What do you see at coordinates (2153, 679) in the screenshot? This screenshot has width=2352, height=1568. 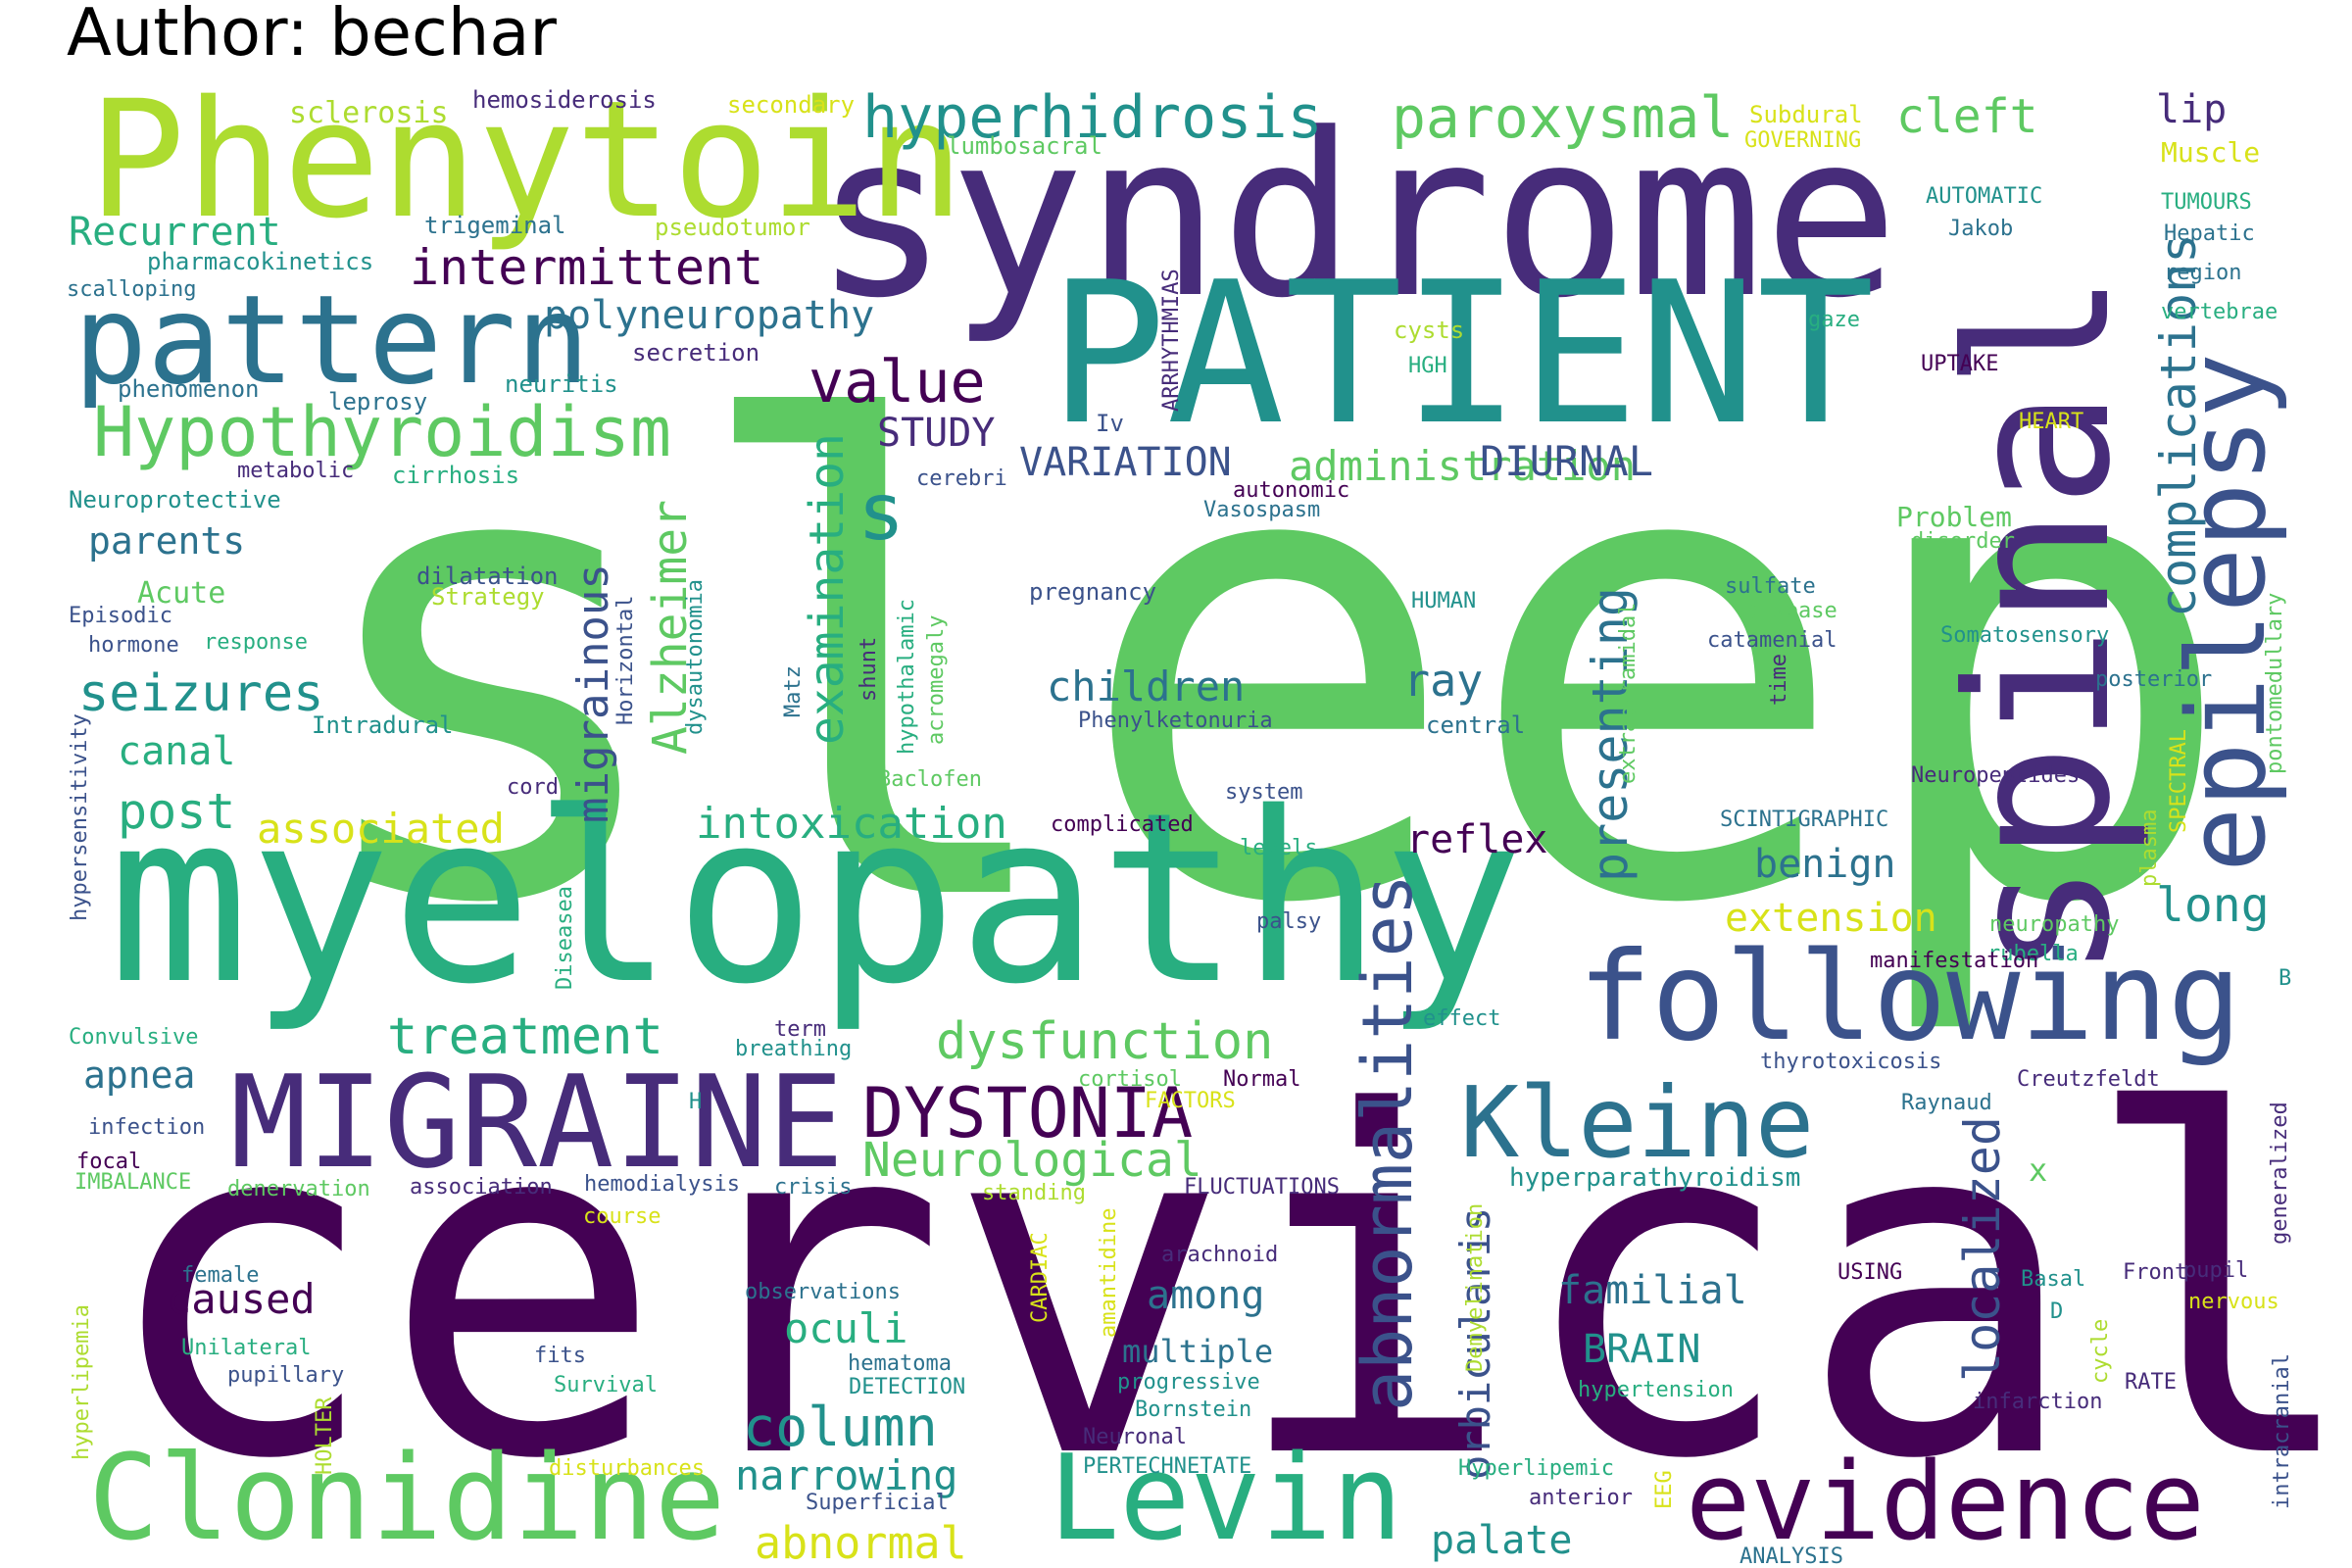 I see `word-posterior: posterior` at bounding box center [2153, 679].